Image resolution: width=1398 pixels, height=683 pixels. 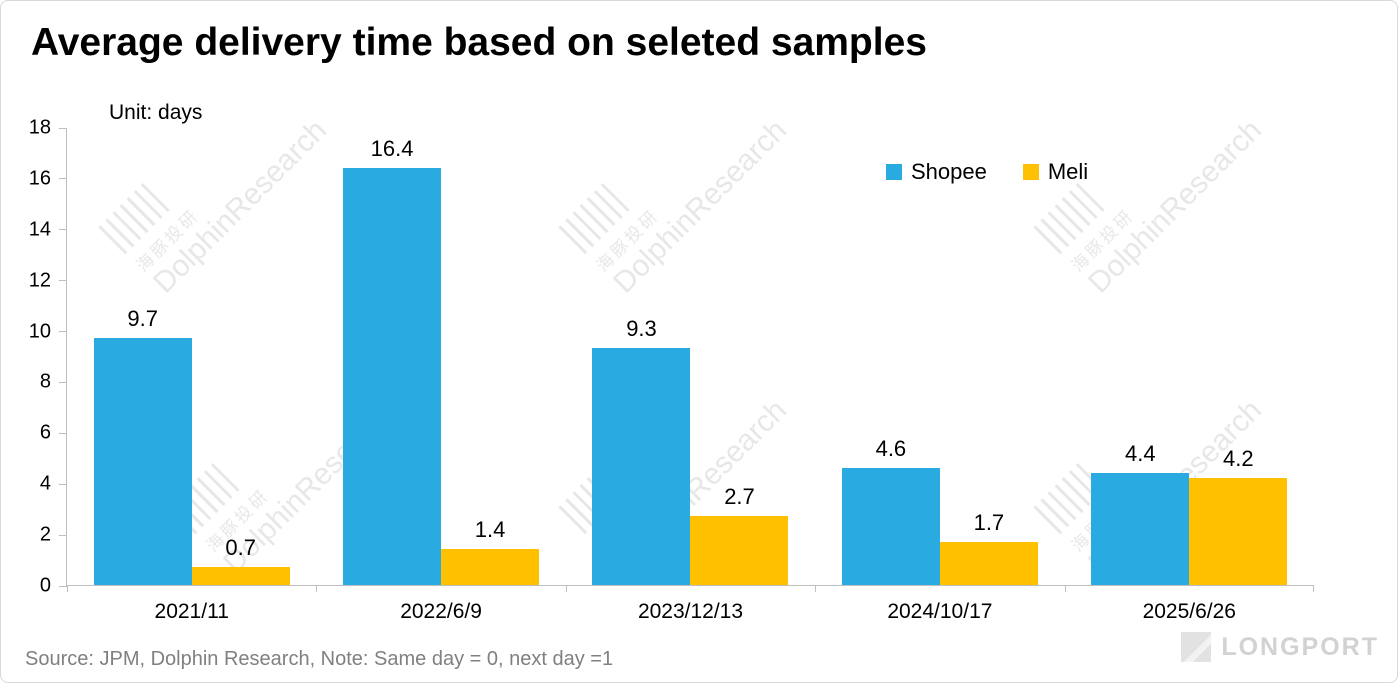 I want to click on y-axis-label: 12, so click(x=39, y=280).